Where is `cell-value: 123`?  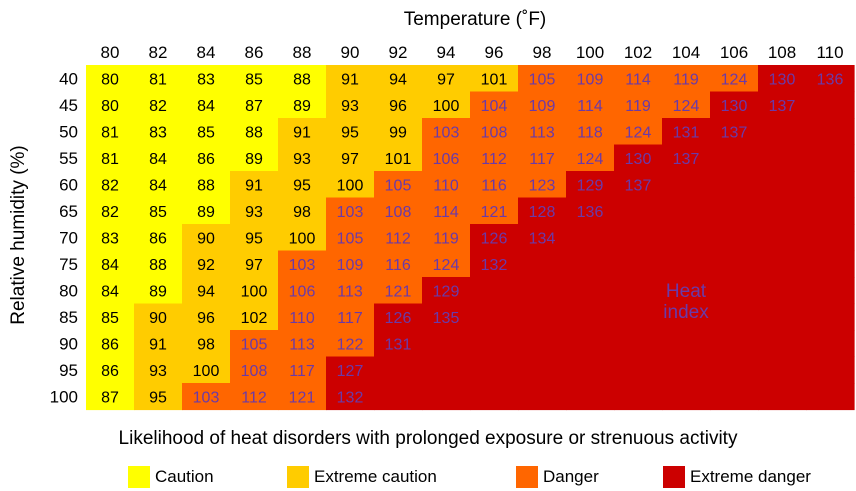 cell-value: 123 is located at coordinates (542, 185).